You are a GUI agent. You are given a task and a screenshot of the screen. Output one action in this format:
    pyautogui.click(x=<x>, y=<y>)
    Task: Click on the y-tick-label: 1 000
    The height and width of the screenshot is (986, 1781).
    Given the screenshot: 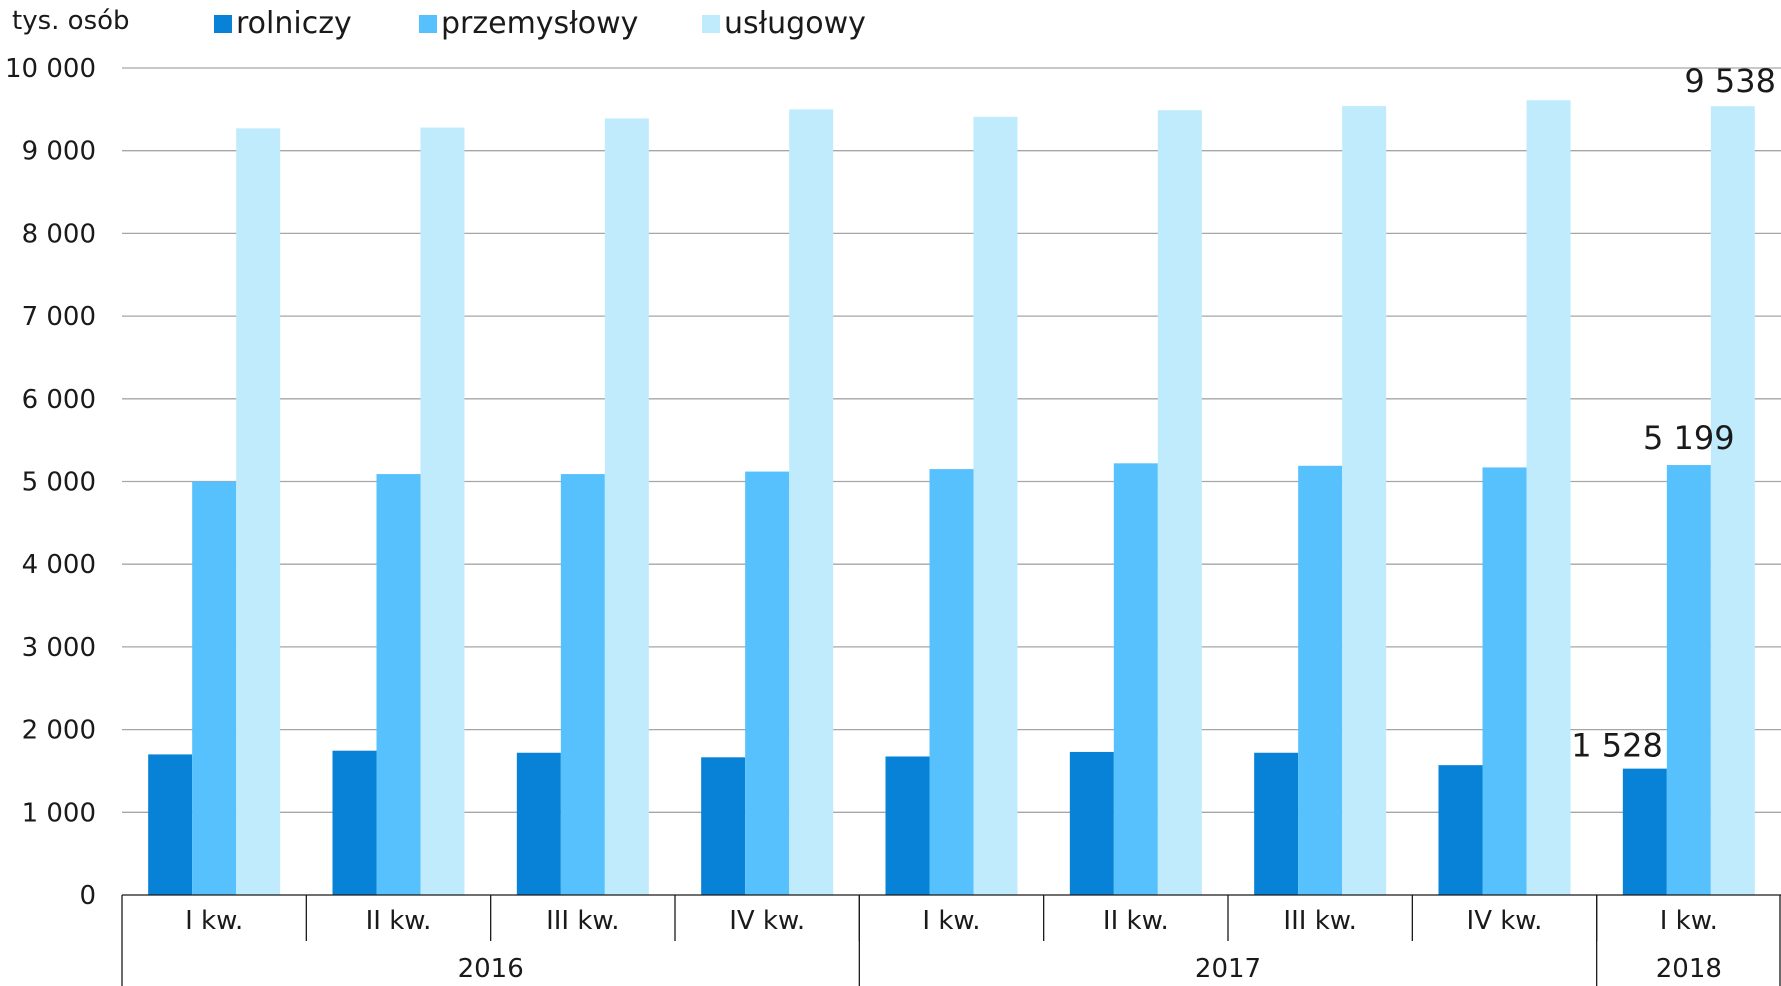 What is the action you would take?
    pyautogui.click(x=59, y=813)
    